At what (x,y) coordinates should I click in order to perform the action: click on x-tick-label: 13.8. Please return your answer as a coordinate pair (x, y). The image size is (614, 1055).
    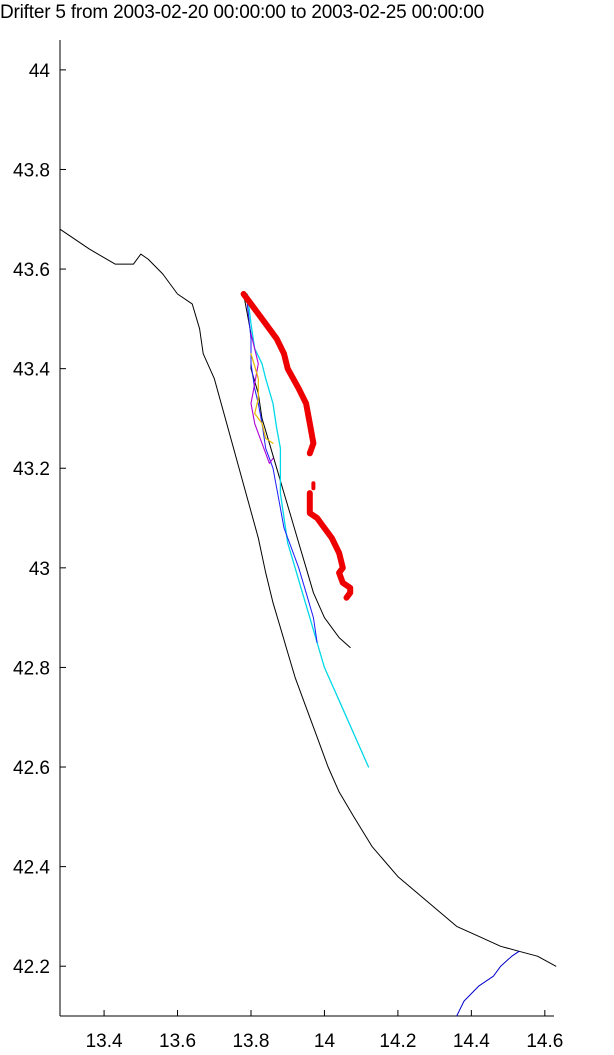
    Looking at the image, I should click on (250, 1041).